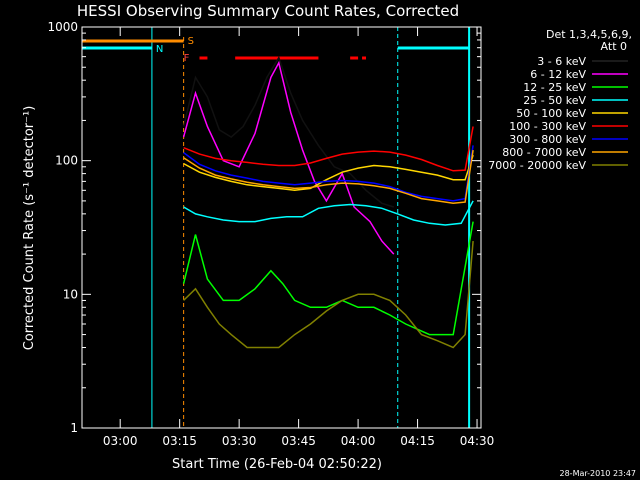 This screenshot has width=640, height=480. Describe the element at coordinates (159, 49) in the screenshot. I see `night-flag-label: N` at that location.